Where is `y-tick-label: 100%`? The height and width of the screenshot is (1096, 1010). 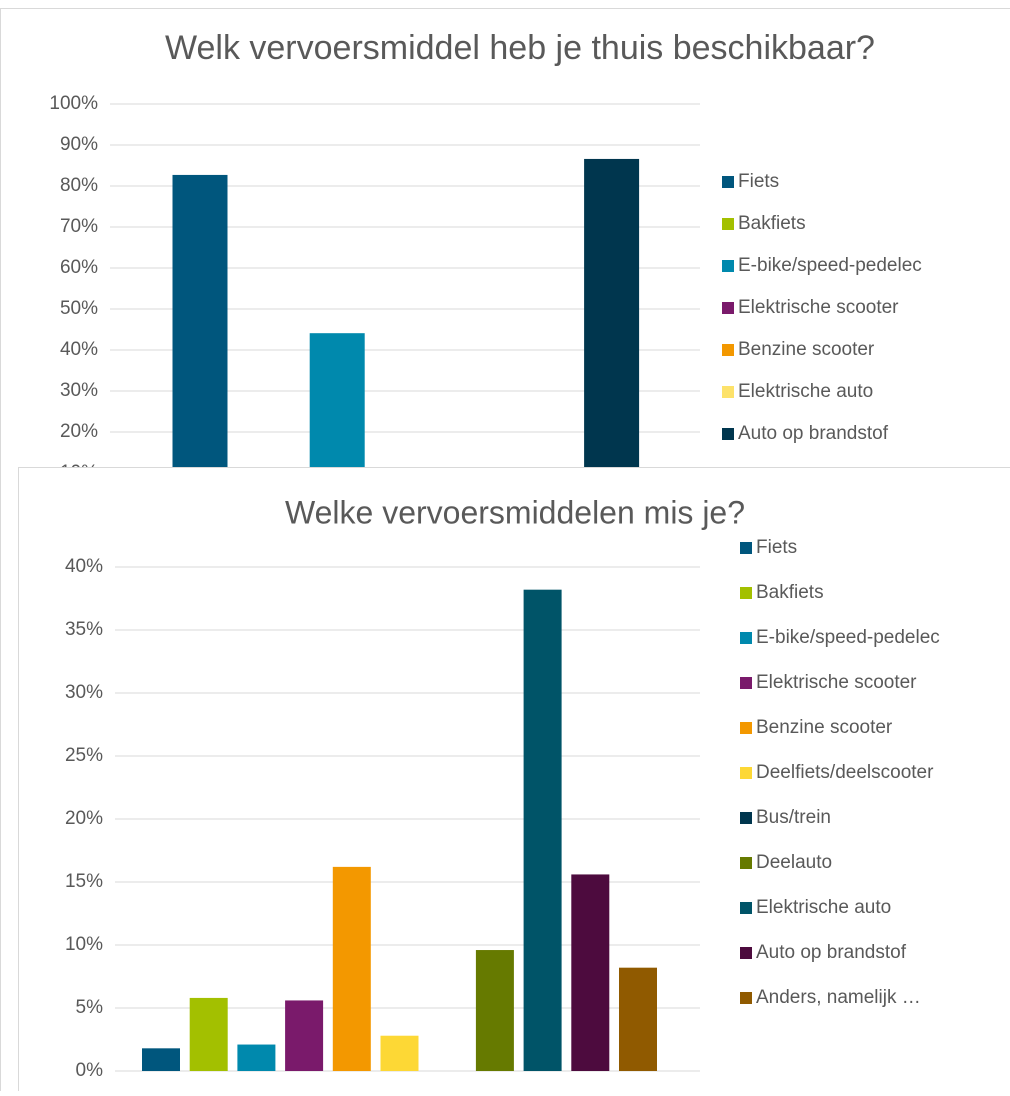 y-tick-label: 100% is located at coordinates (73, 103).